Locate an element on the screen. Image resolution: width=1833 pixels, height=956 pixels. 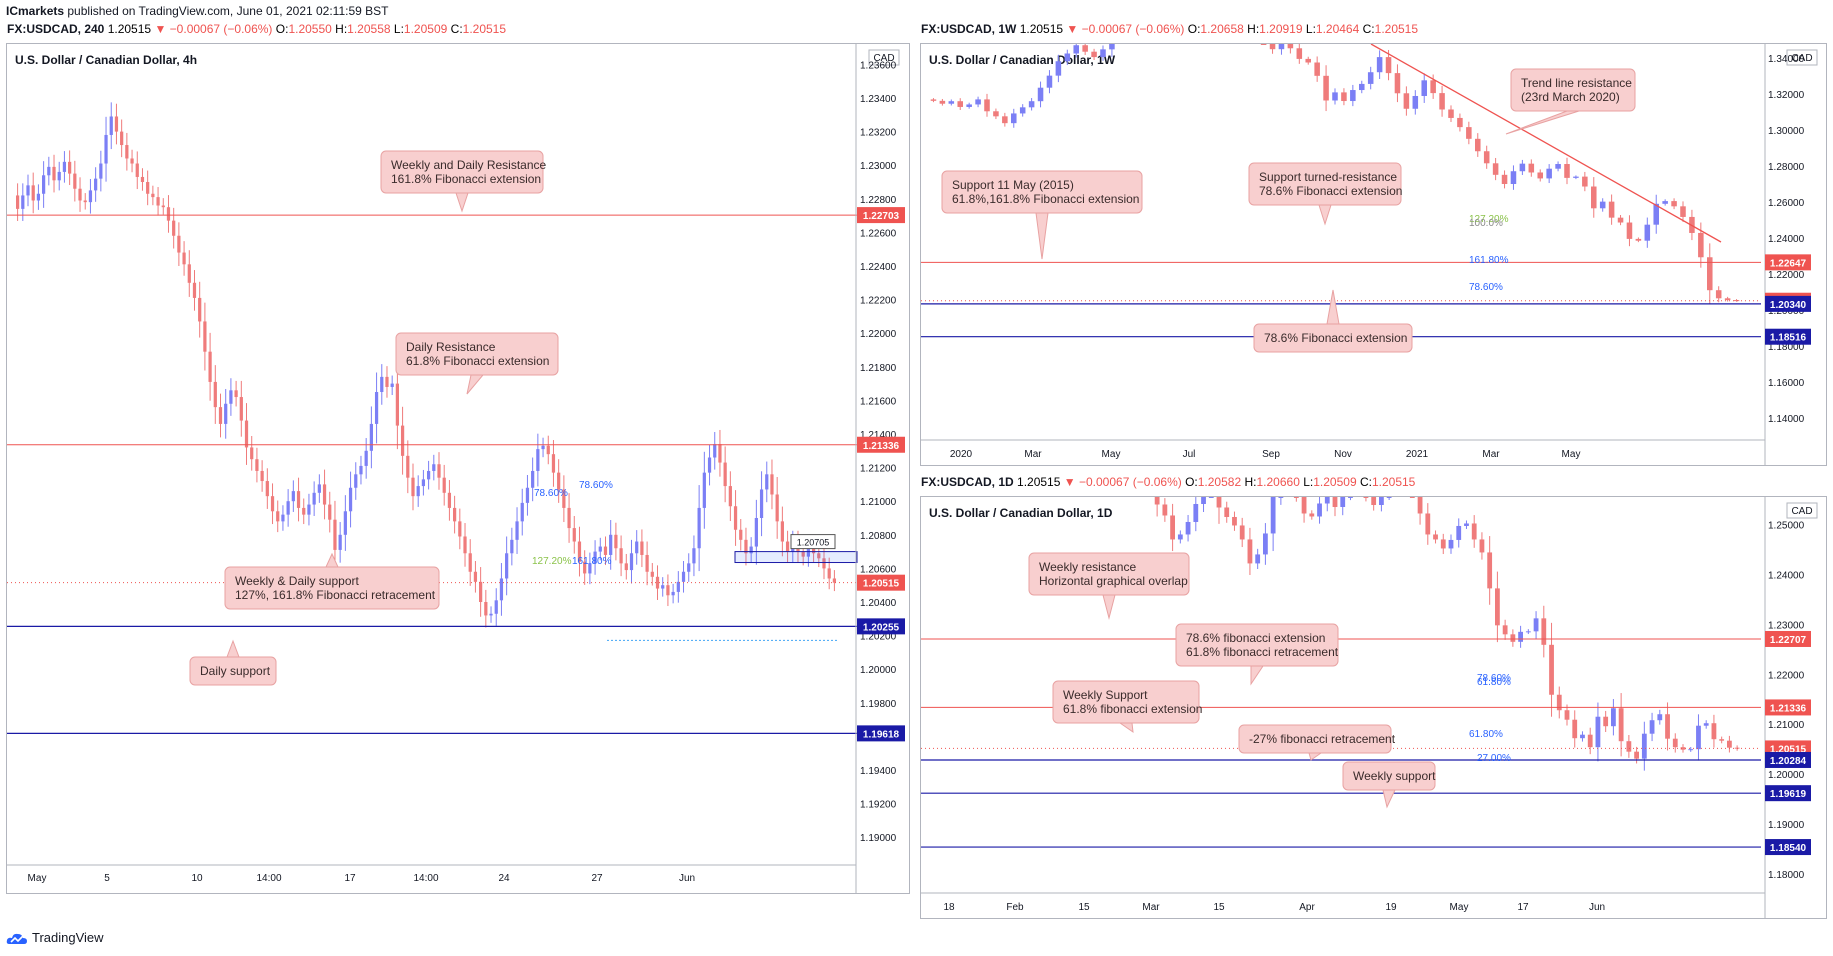
callout-text: 61.8%,161.8% Fibonacci extension is located at coordinates (1045, 199).